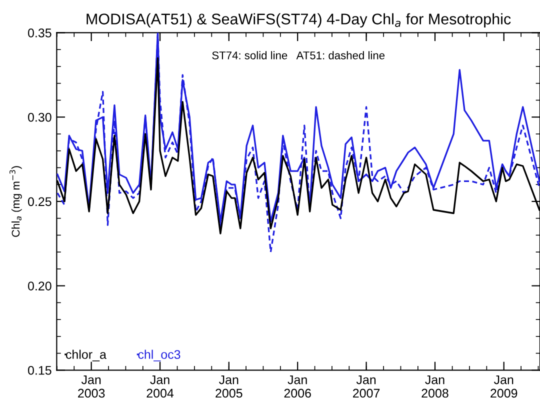  Describe the element at coordinates (298, 20) in the screenshot. I see `chart-title: MODISA(AT51) & SeaWiFS(ST74) 4-Day Chl$_{a}$ for Mesotrophic` at that location.